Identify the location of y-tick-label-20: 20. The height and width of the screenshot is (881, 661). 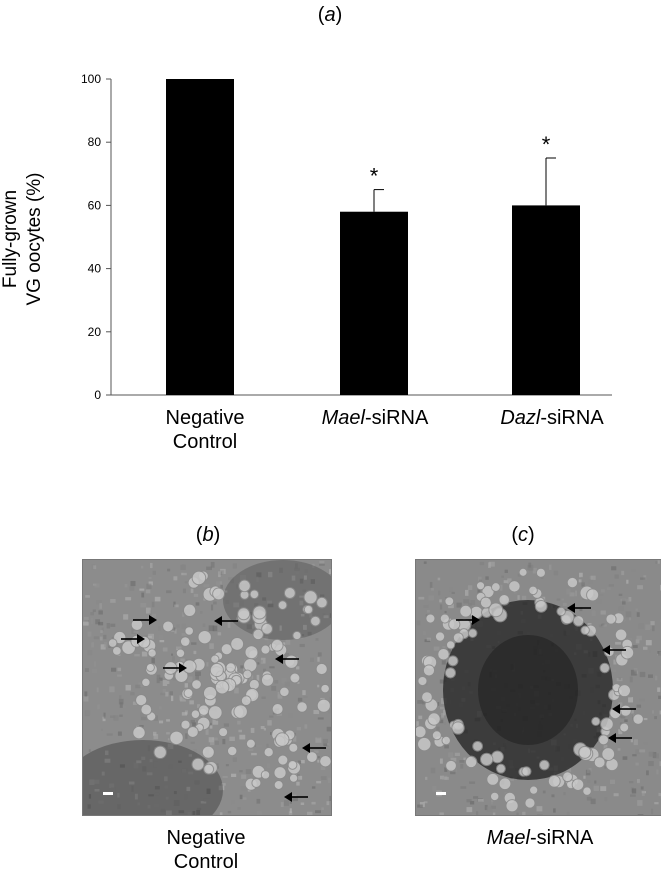
(95, 332).